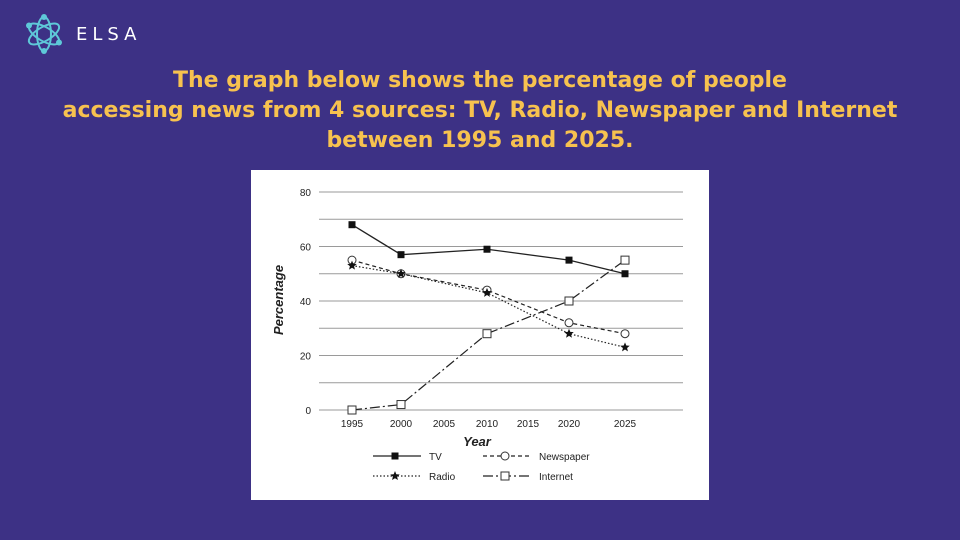 The height and width of the screenshot is (540, 960). I want to click on x-tick-label: 2010, so click(487, 424).